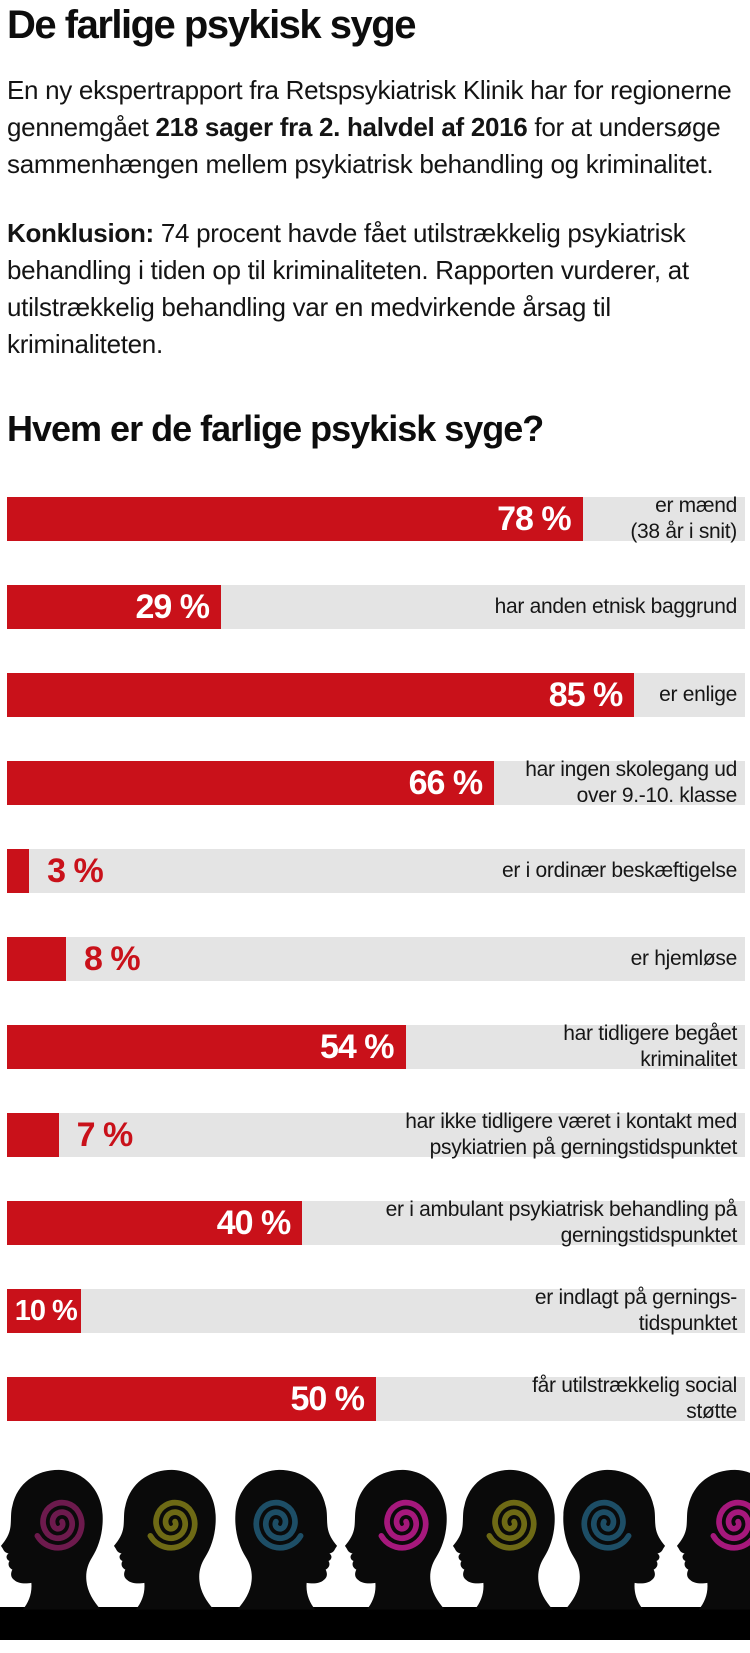  I want to click on value-label: 66 %, so click(446, 783).